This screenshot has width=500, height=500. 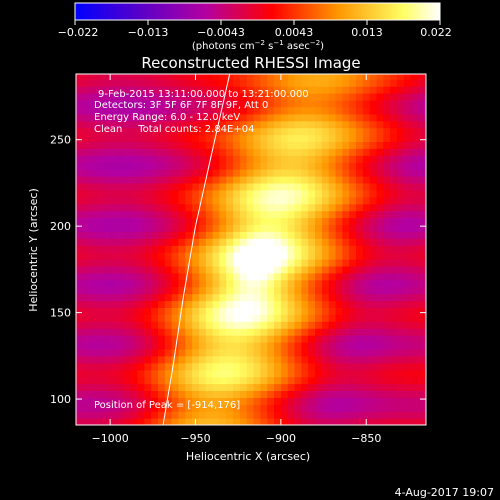 I want to click on y-tick-label: 200, so click(x=60, y=226).